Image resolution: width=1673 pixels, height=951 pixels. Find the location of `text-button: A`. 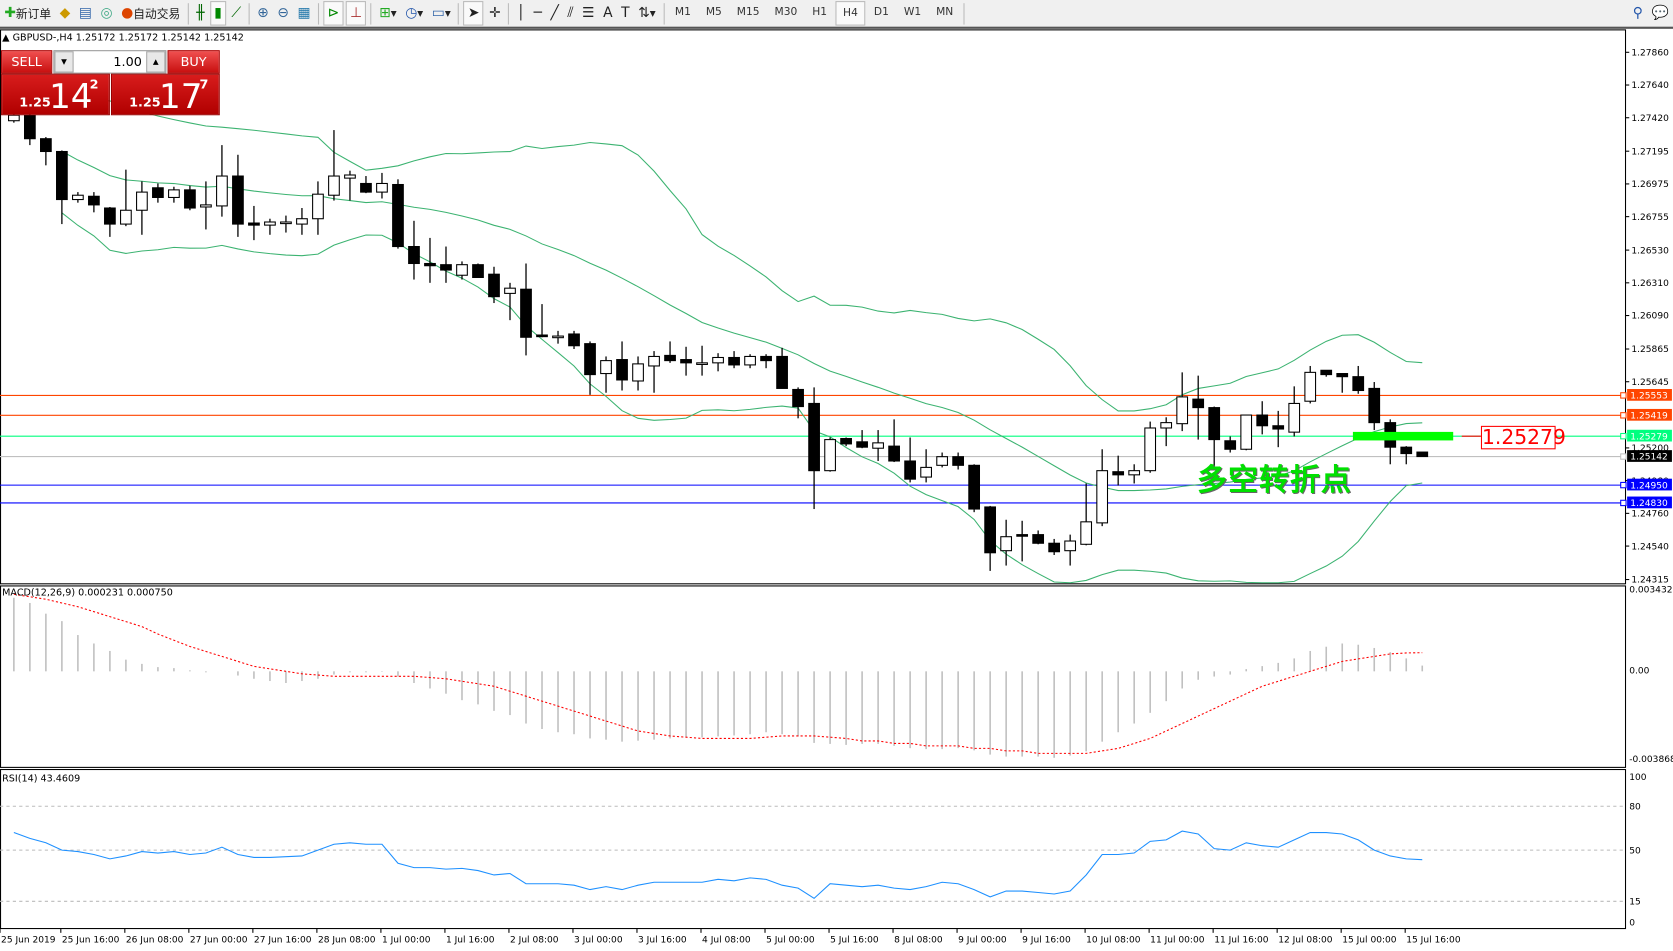

text-button: A is located at coordinates (608, 13).